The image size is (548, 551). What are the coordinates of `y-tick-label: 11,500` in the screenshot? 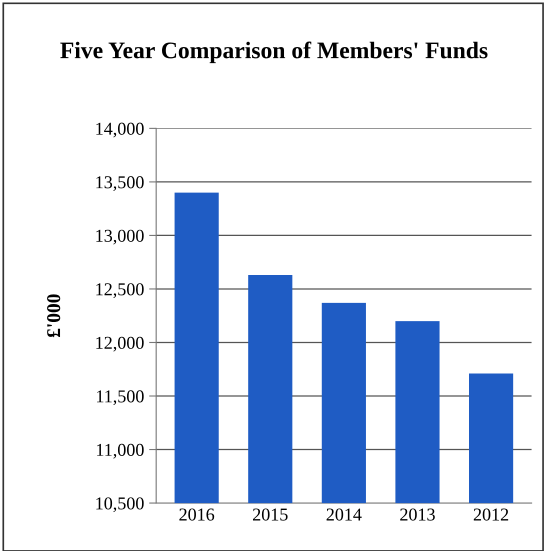 It's located at (120, 398).